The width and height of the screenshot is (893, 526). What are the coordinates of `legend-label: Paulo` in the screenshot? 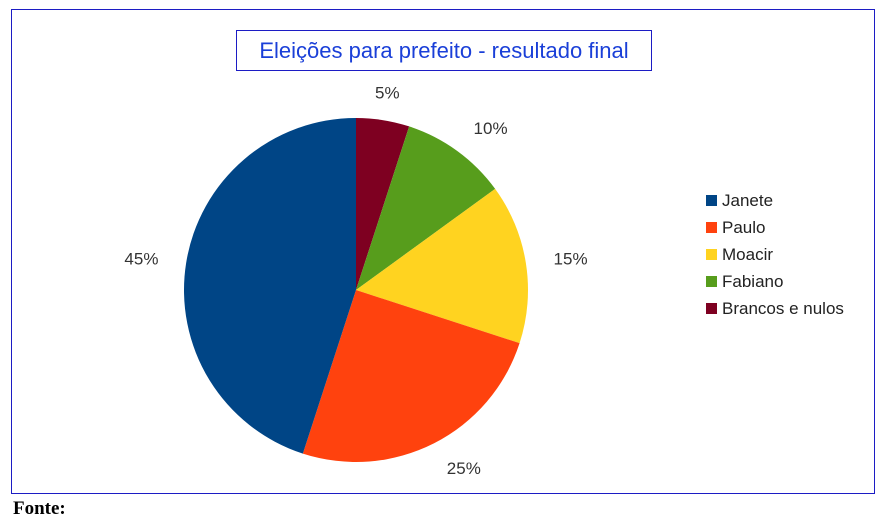 It's located at (744, 227).